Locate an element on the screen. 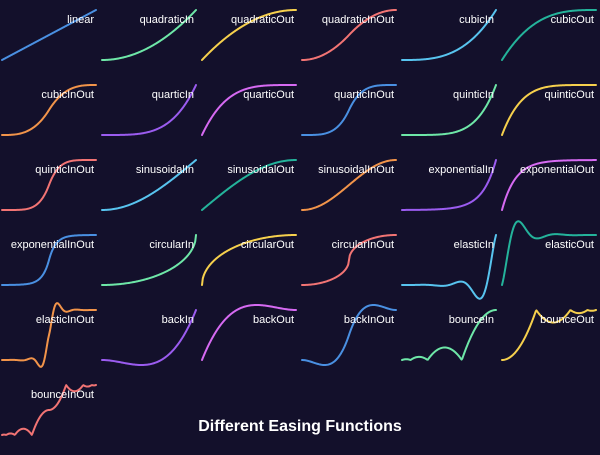 This screenshot has width=600, height=455. panel-elasticOut: elasticOut is located at coordinates (549, 253).